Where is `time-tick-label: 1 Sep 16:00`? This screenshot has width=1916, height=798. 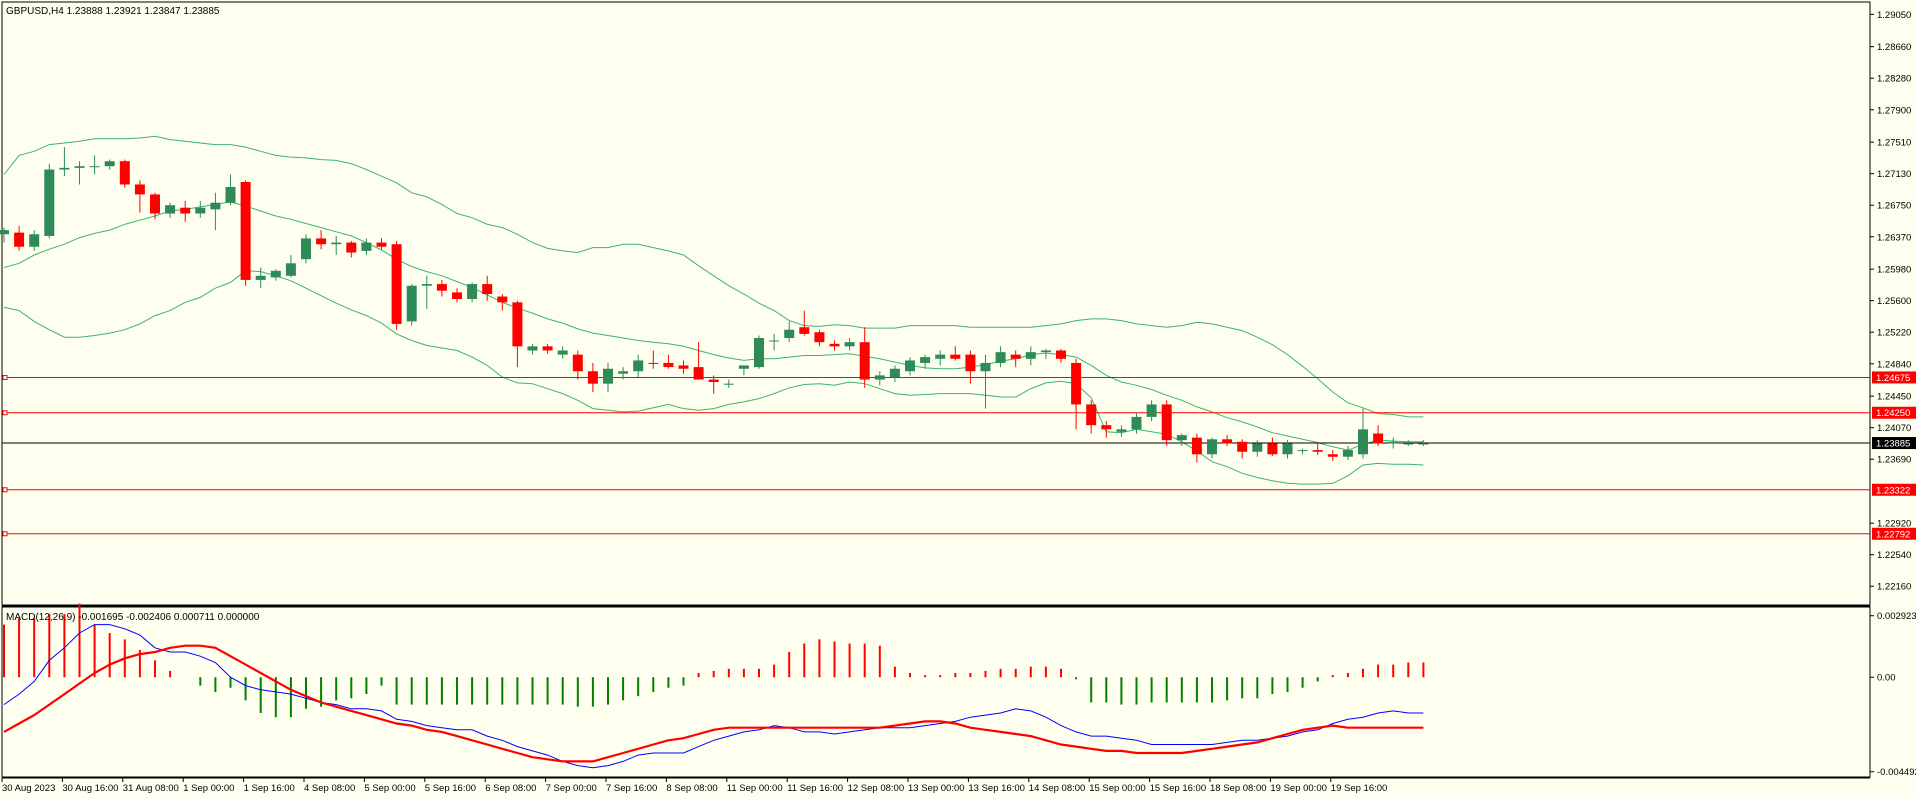
time-tick-label: 1 Sep 16:00 is located at coordinates (269, 788).